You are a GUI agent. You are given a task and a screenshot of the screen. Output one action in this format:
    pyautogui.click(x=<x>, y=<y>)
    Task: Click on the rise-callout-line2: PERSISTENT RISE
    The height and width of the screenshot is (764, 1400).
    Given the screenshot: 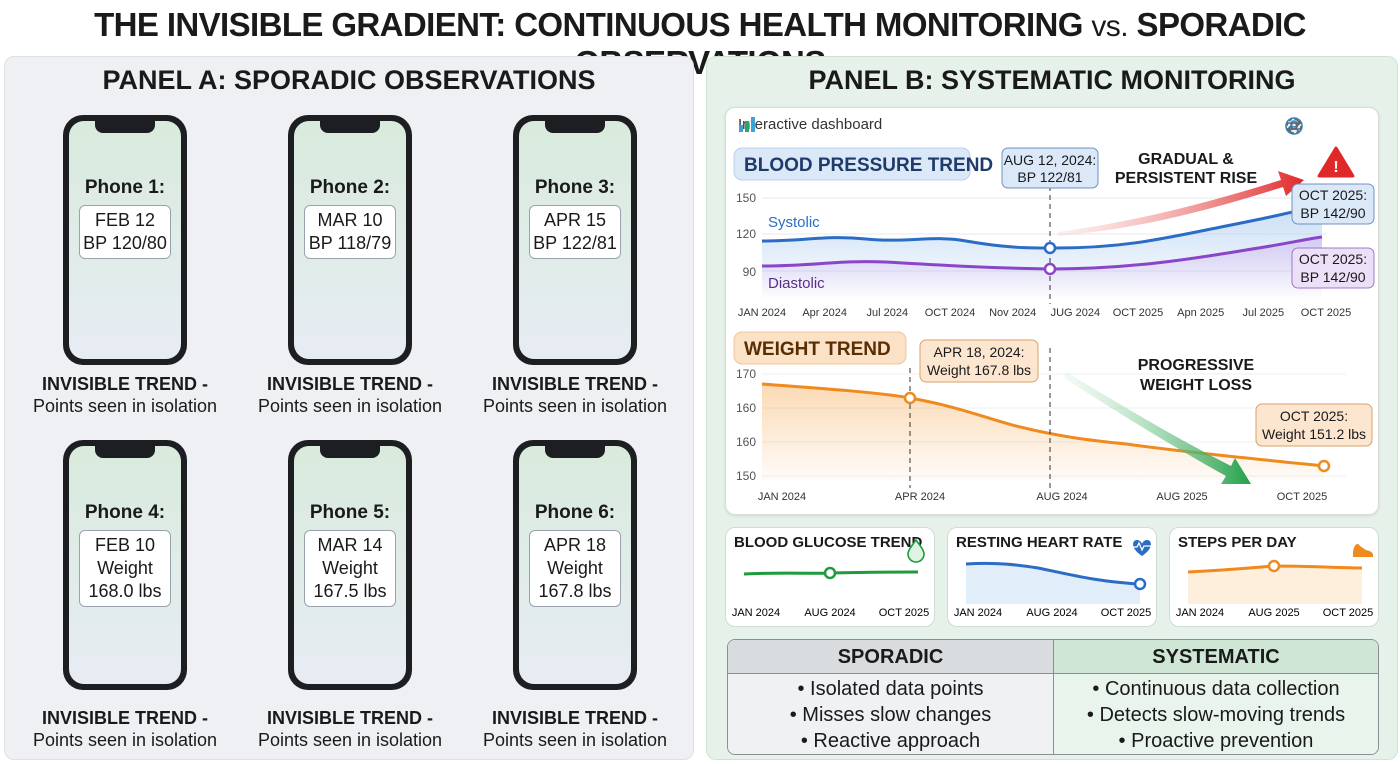 What is the action you would take?
    pyautogui.click(x=1186, y=178)
    